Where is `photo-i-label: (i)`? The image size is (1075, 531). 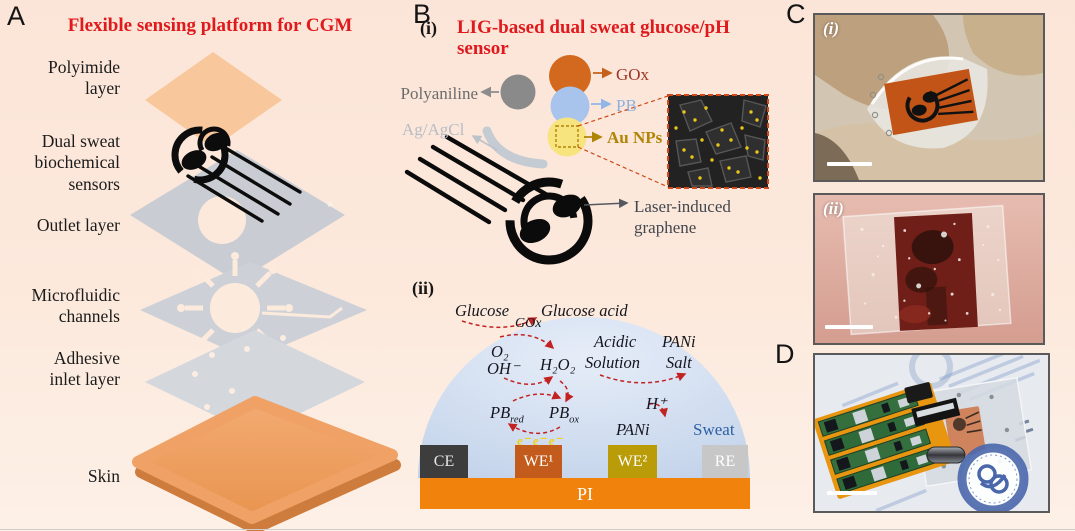
photo-i-label: (i) is located at coordinates (831, 28).